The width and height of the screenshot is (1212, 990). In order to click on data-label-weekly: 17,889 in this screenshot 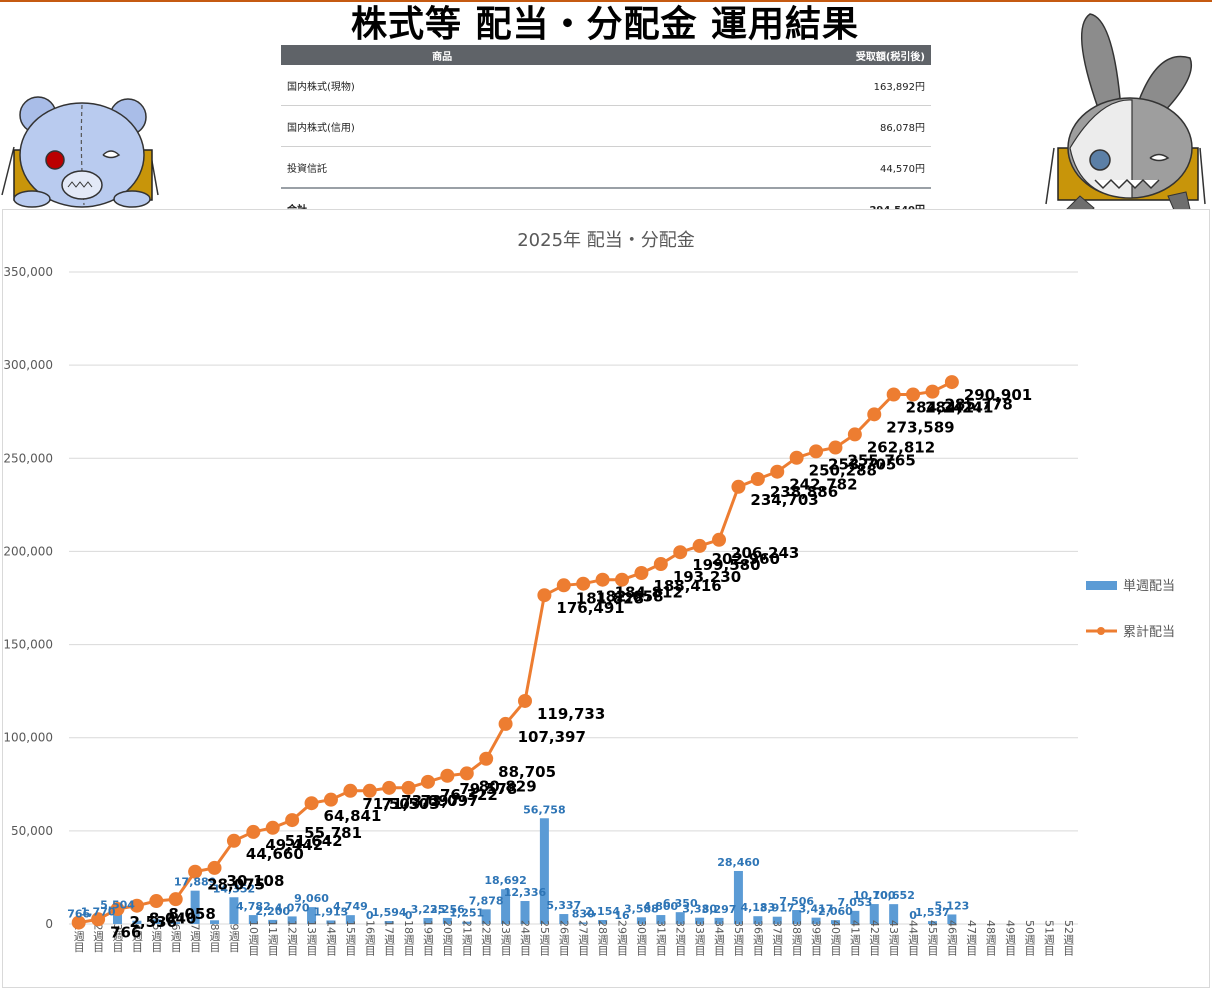, I will do `click(195, 882)`.